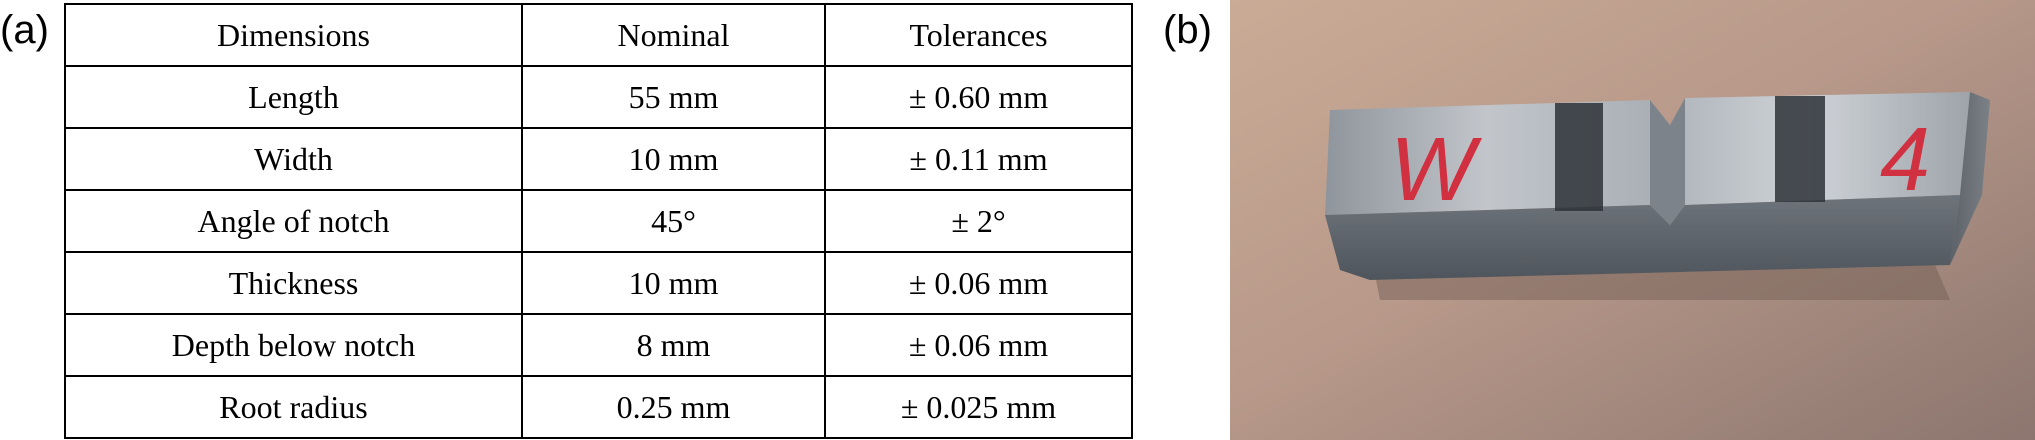 The height and width of the screenshot is (440, 2035). I want to click on cell-dimension: Angle of notch, so click(293, 221).